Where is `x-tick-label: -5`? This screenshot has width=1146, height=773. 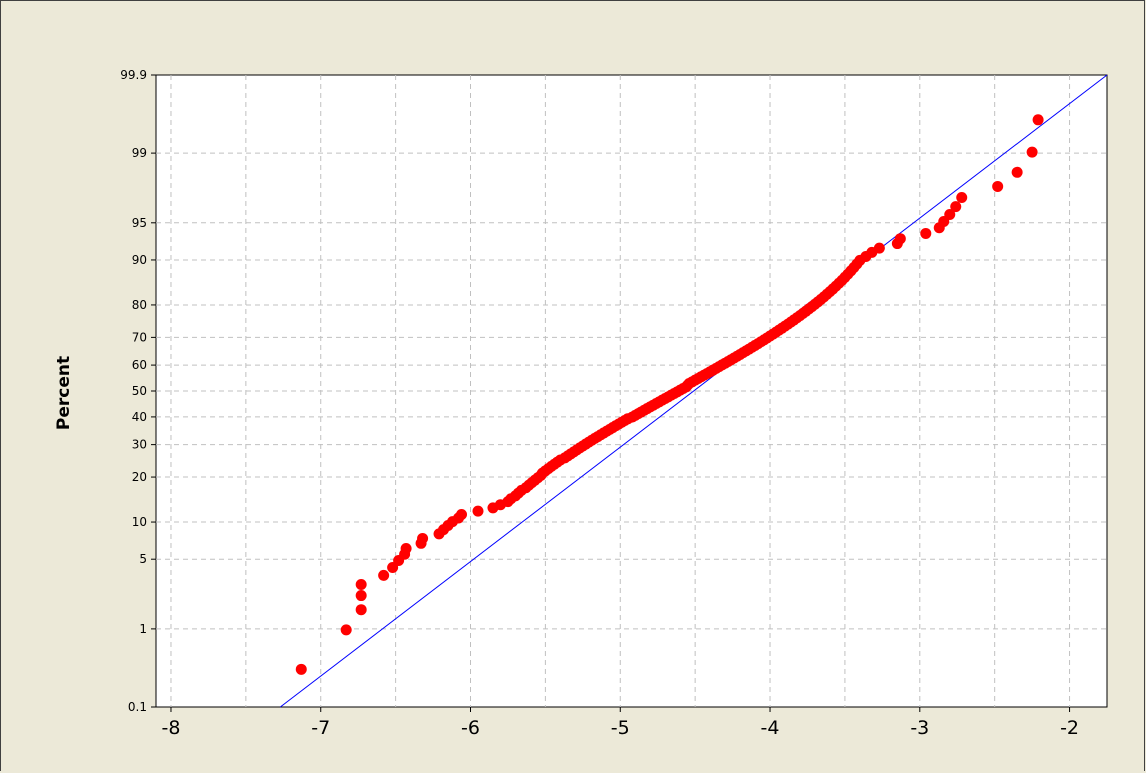 x-tick-label: -5 is located at coordinates (620, 728).